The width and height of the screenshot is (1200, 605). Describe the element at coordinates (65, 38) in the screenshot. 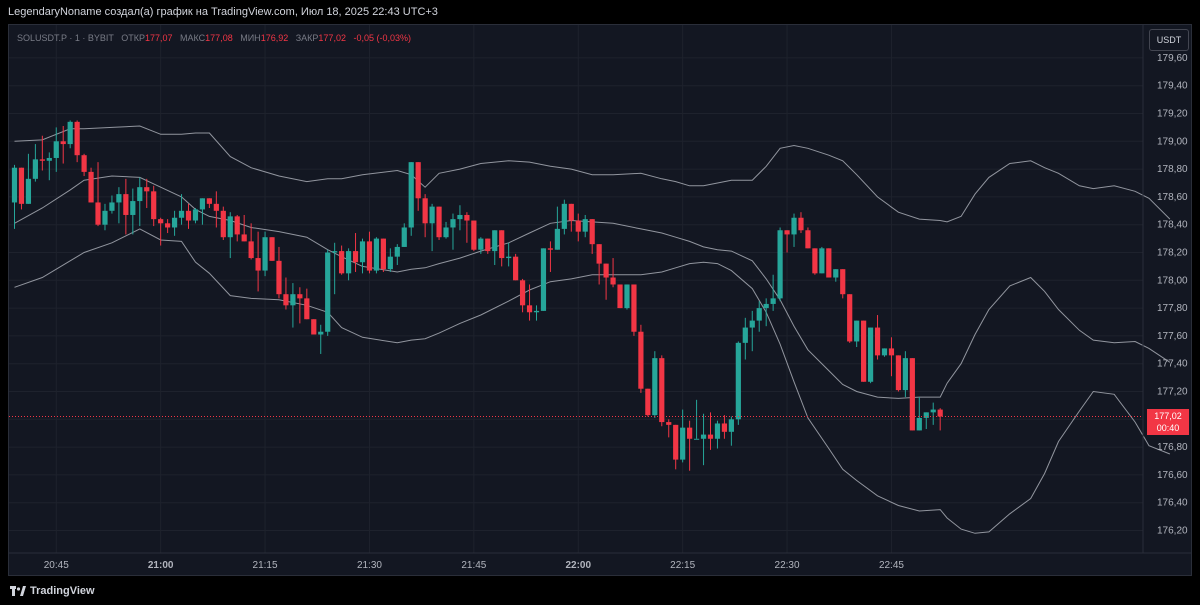

I see `symbol-label: SOLUSDT.P · 1 · BYBIT` at that location.